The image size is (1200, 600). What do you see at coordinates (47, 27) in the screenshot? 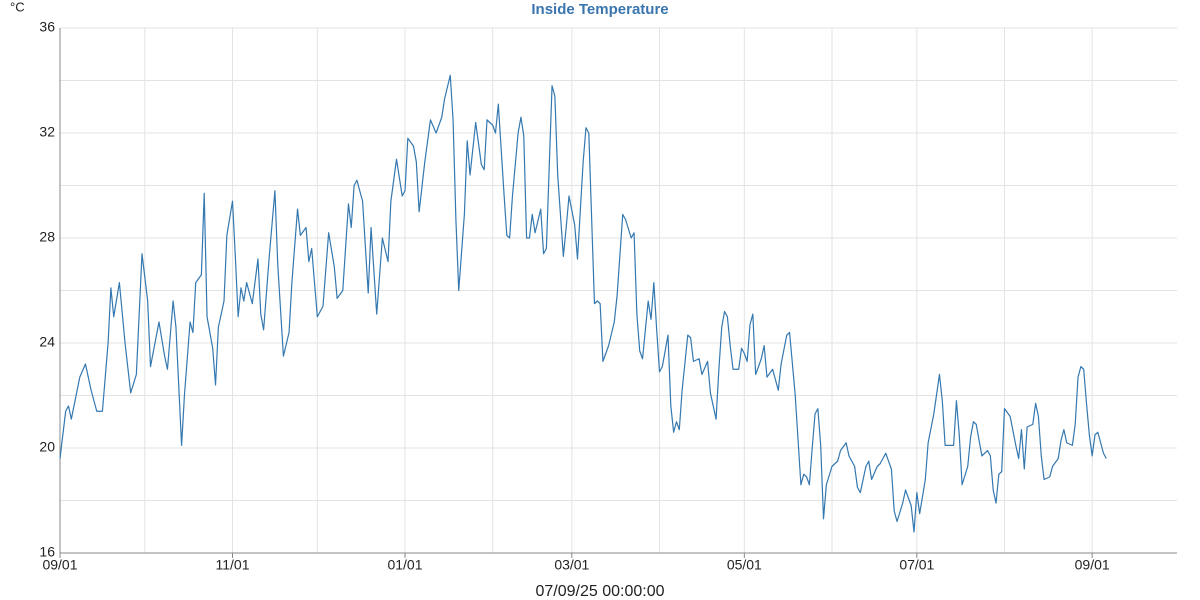
I see `y-tick-label: 36` at bounding box center [47, 27].